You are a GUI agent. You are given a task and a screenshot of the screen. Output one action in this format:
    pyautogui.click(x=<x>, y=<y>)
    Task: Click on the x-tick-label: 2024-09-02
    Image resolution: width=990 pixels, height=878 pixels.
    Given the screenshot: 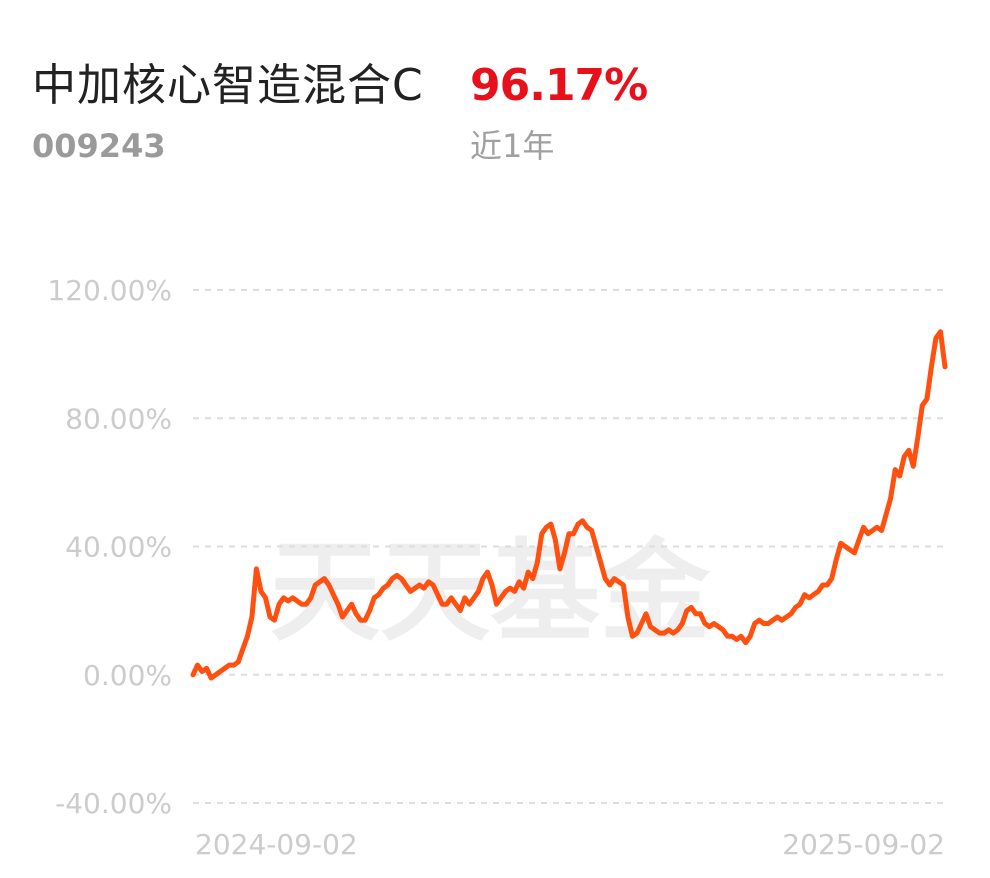 What is the action you would take?
    pyautogui.click(x=276, y=844)
    